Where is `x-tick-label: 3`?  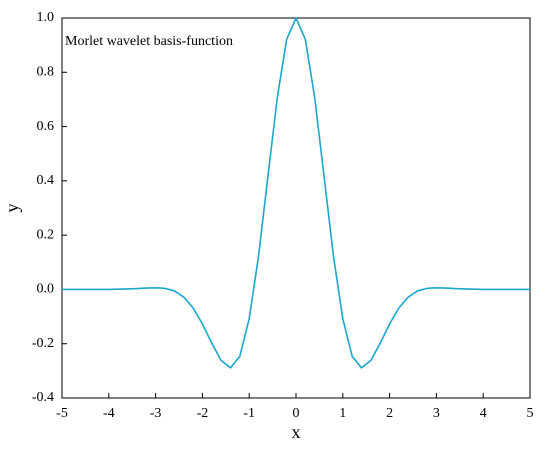 x-tick-label: 3 is located at coordinates (436, 413).